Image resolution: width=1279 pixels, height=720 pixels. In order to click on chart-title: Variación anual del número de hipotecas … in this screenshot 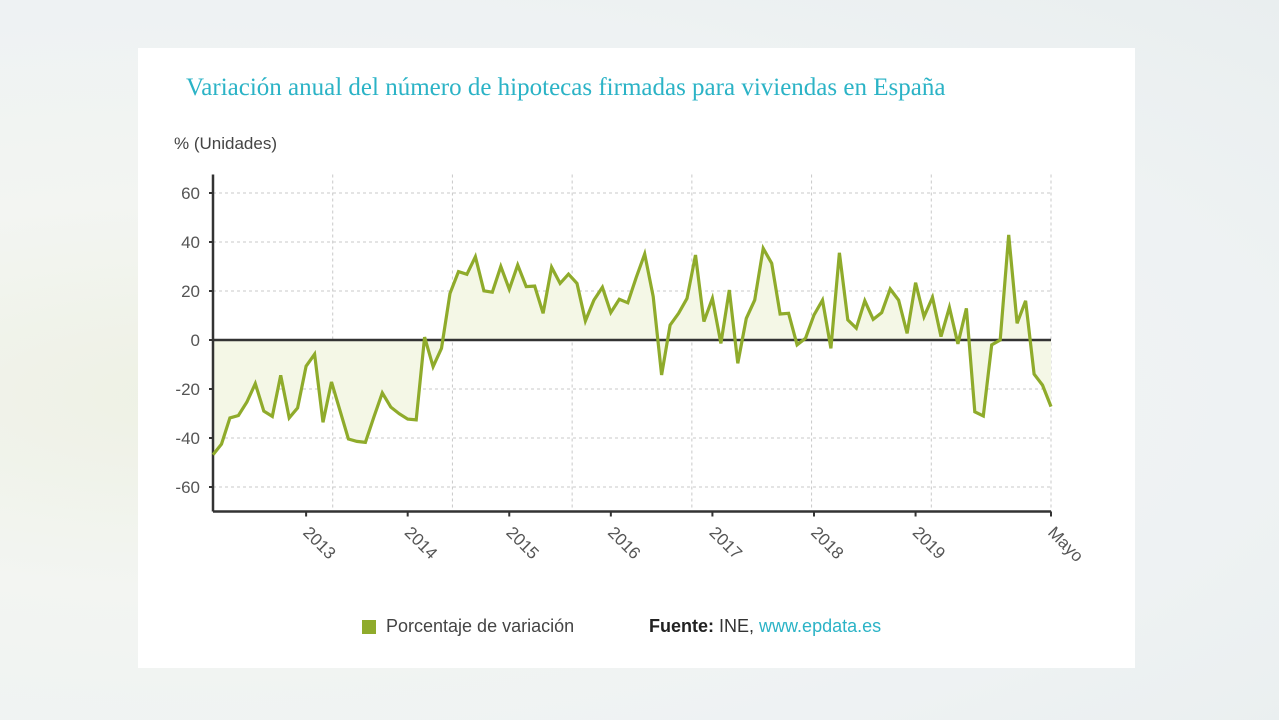, I will do `click(566, 87)`.